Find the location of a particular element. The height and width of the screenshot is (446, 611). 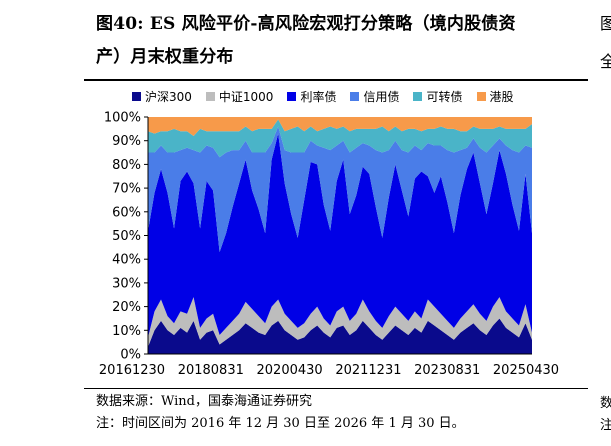

legend-item-2: 利率债 is located at coordinates (311, 96).